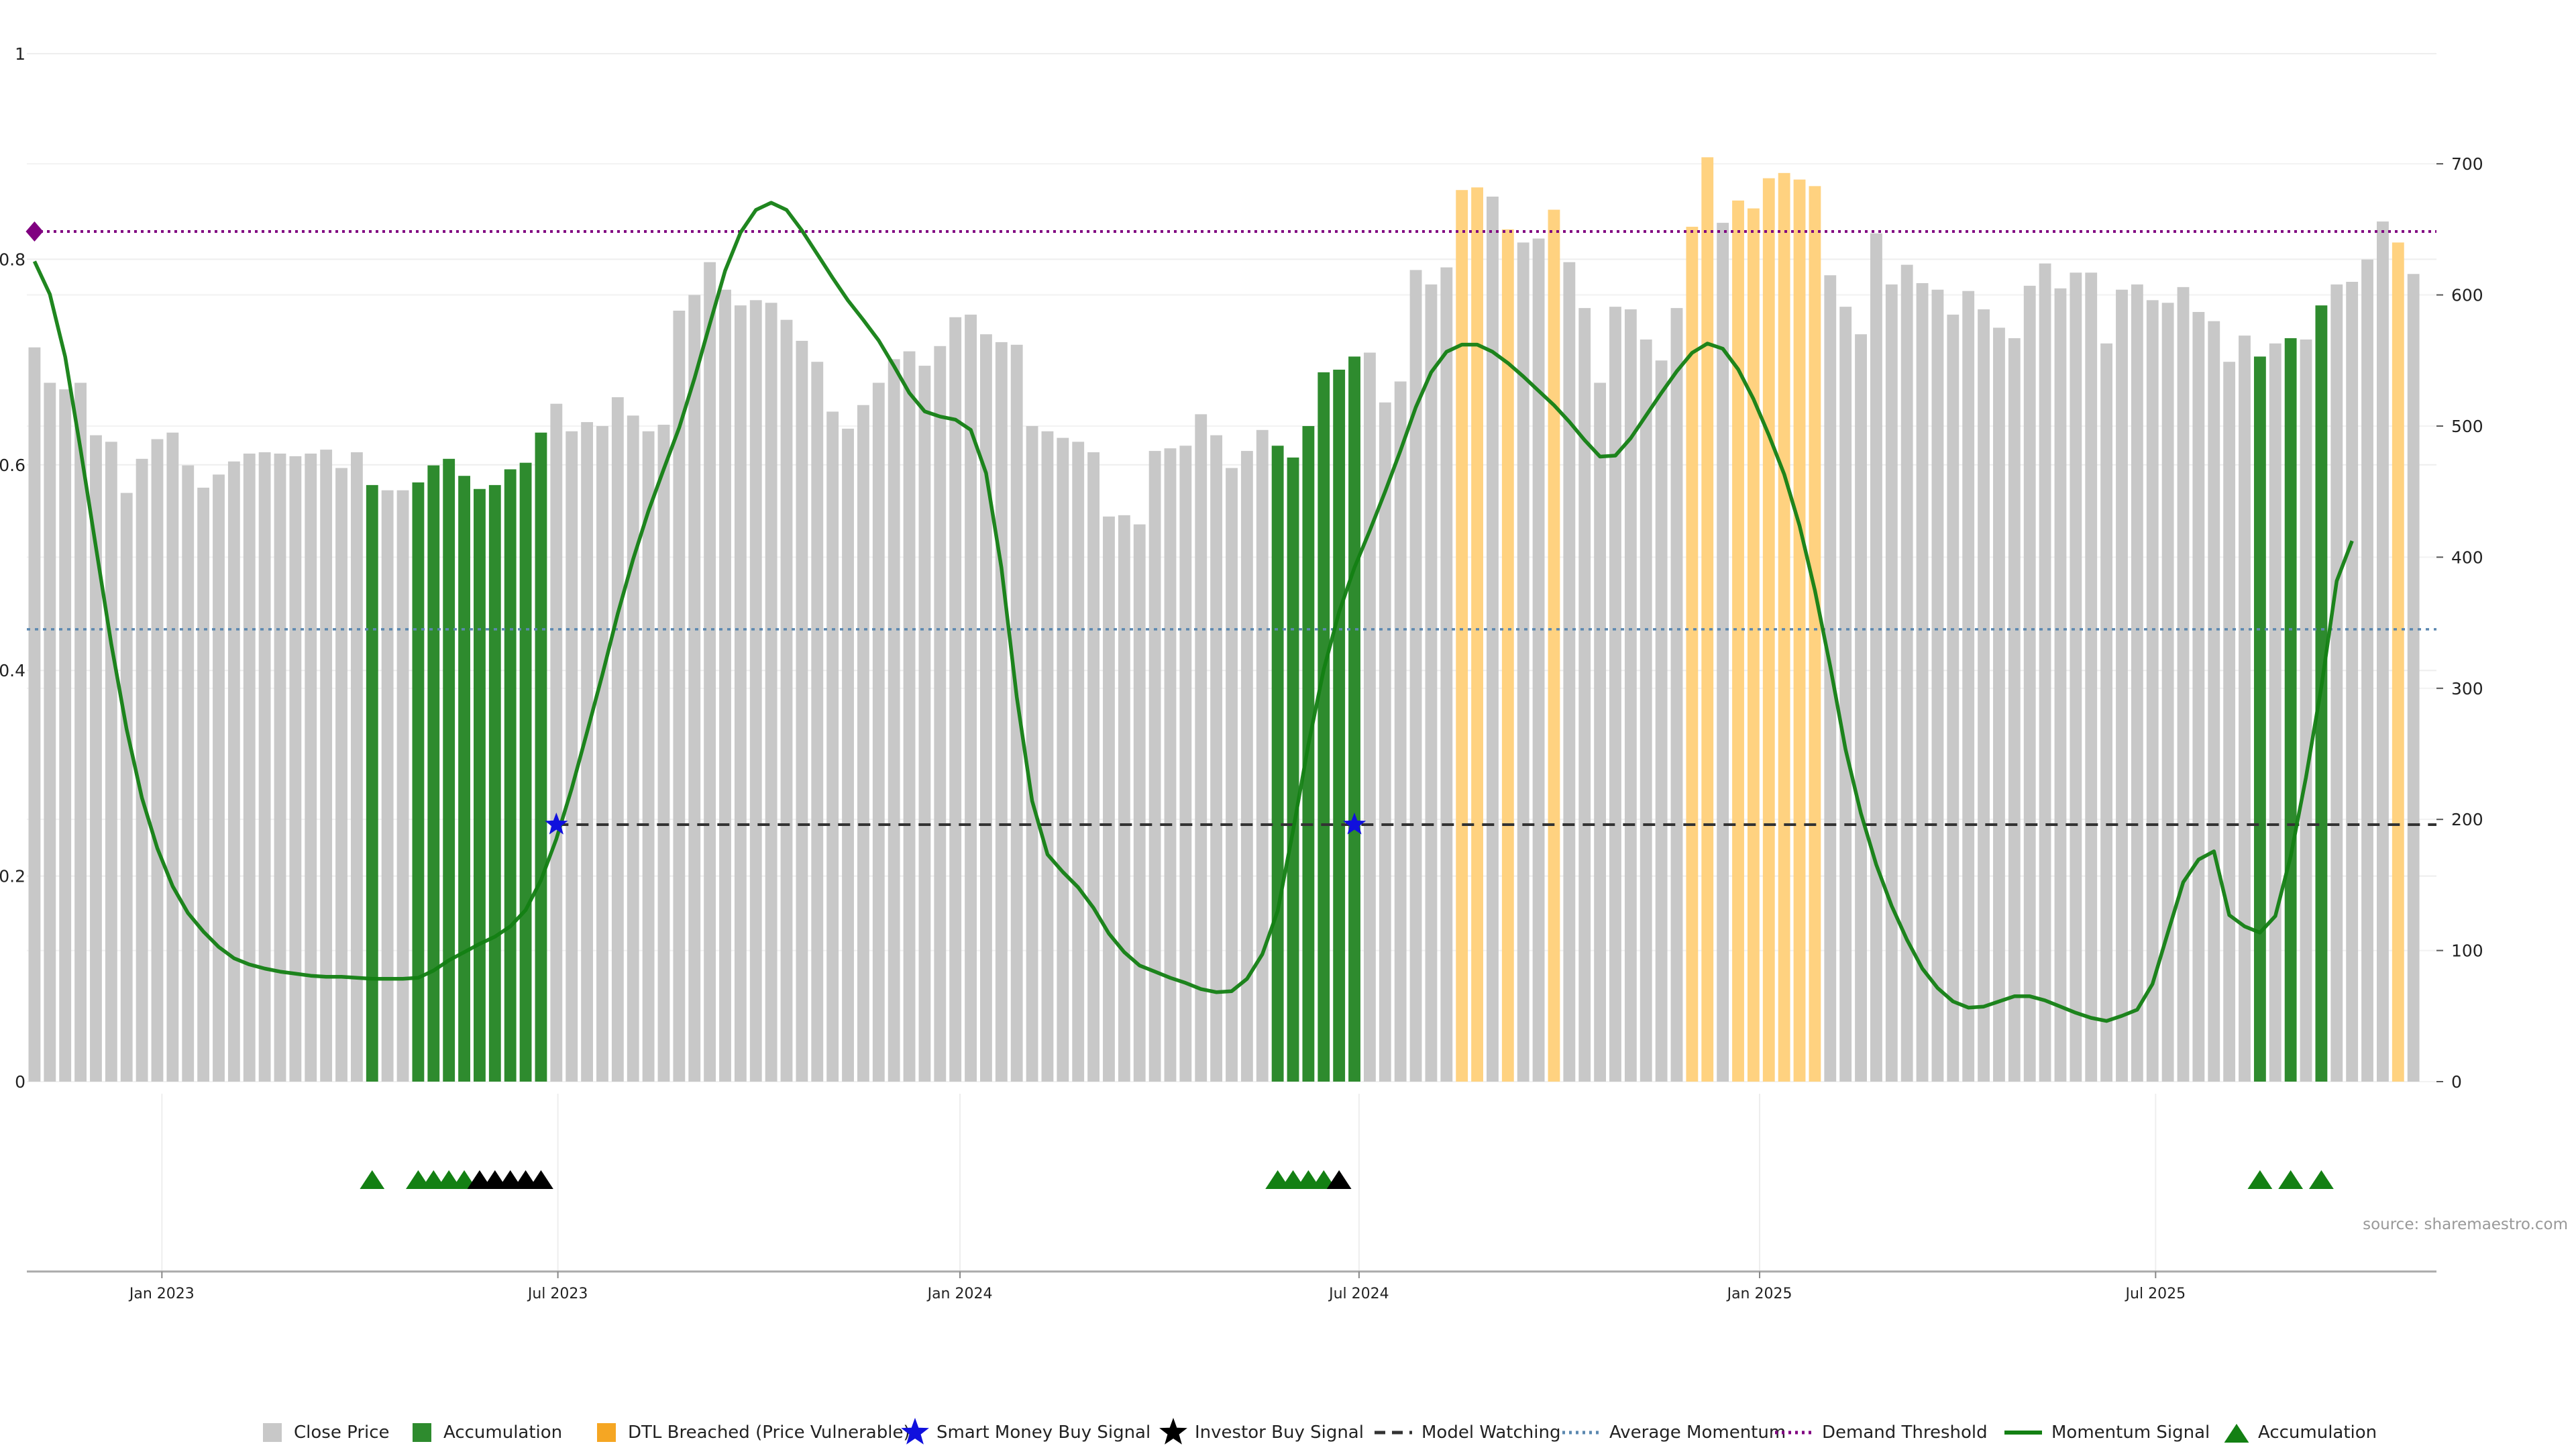 The image size is (2576, 1452). I want to click on x-axis-tick-label: Jan 2023, so click(161, 1294).